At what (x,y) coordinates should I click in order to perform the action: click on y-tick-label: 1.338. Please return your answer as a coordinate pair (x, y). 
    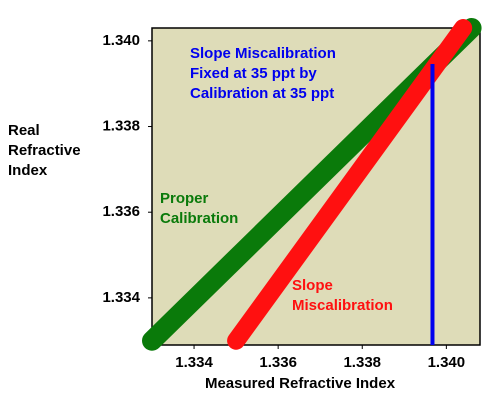
    Looking at the image, I should click on (121, 125).